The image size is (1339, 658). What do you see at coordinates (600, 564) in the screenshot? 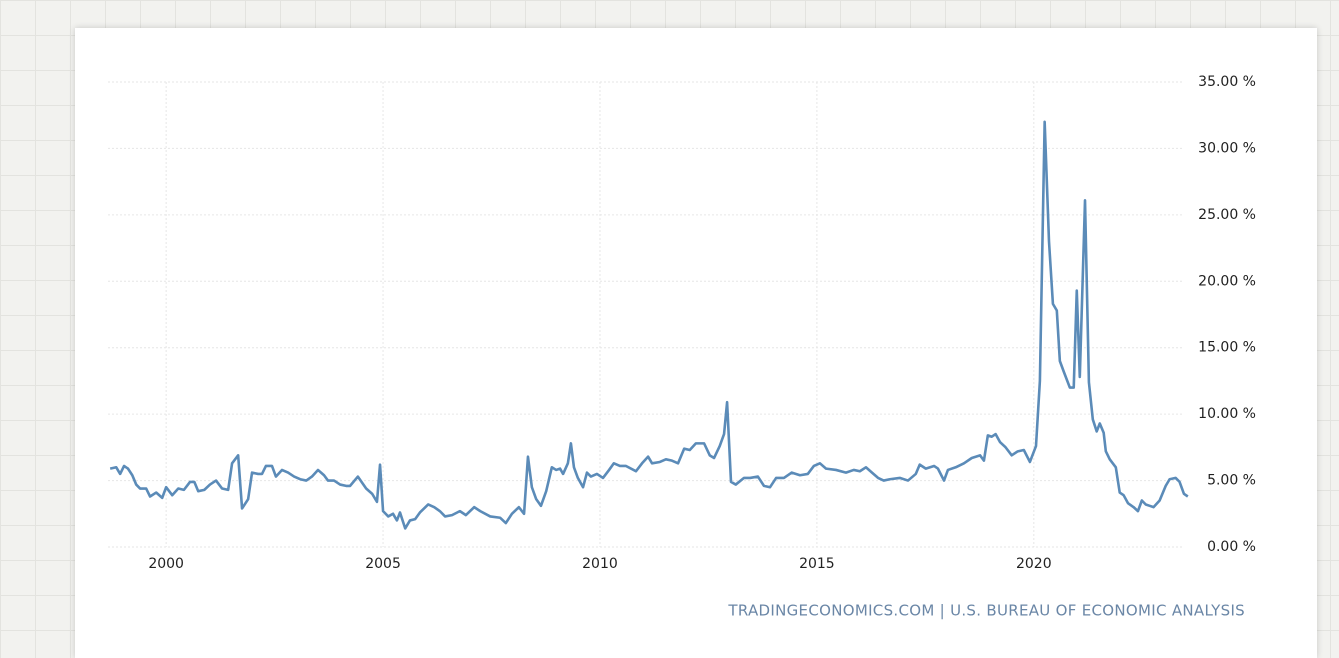
I see `x-tick-label: 2010` at bounding box center [600, 564].